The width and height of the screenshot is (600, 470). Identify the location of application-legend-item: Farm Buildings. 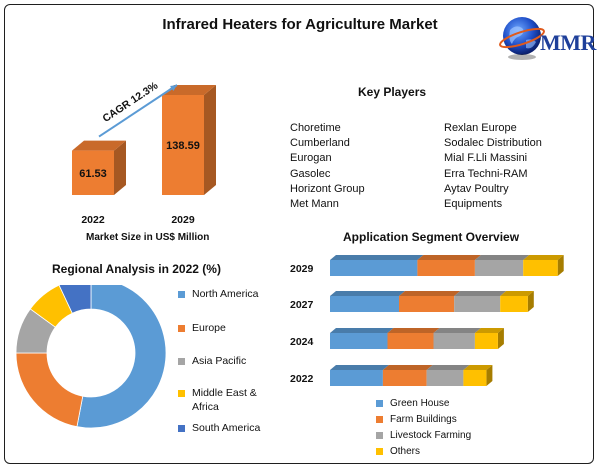
(416, 419).